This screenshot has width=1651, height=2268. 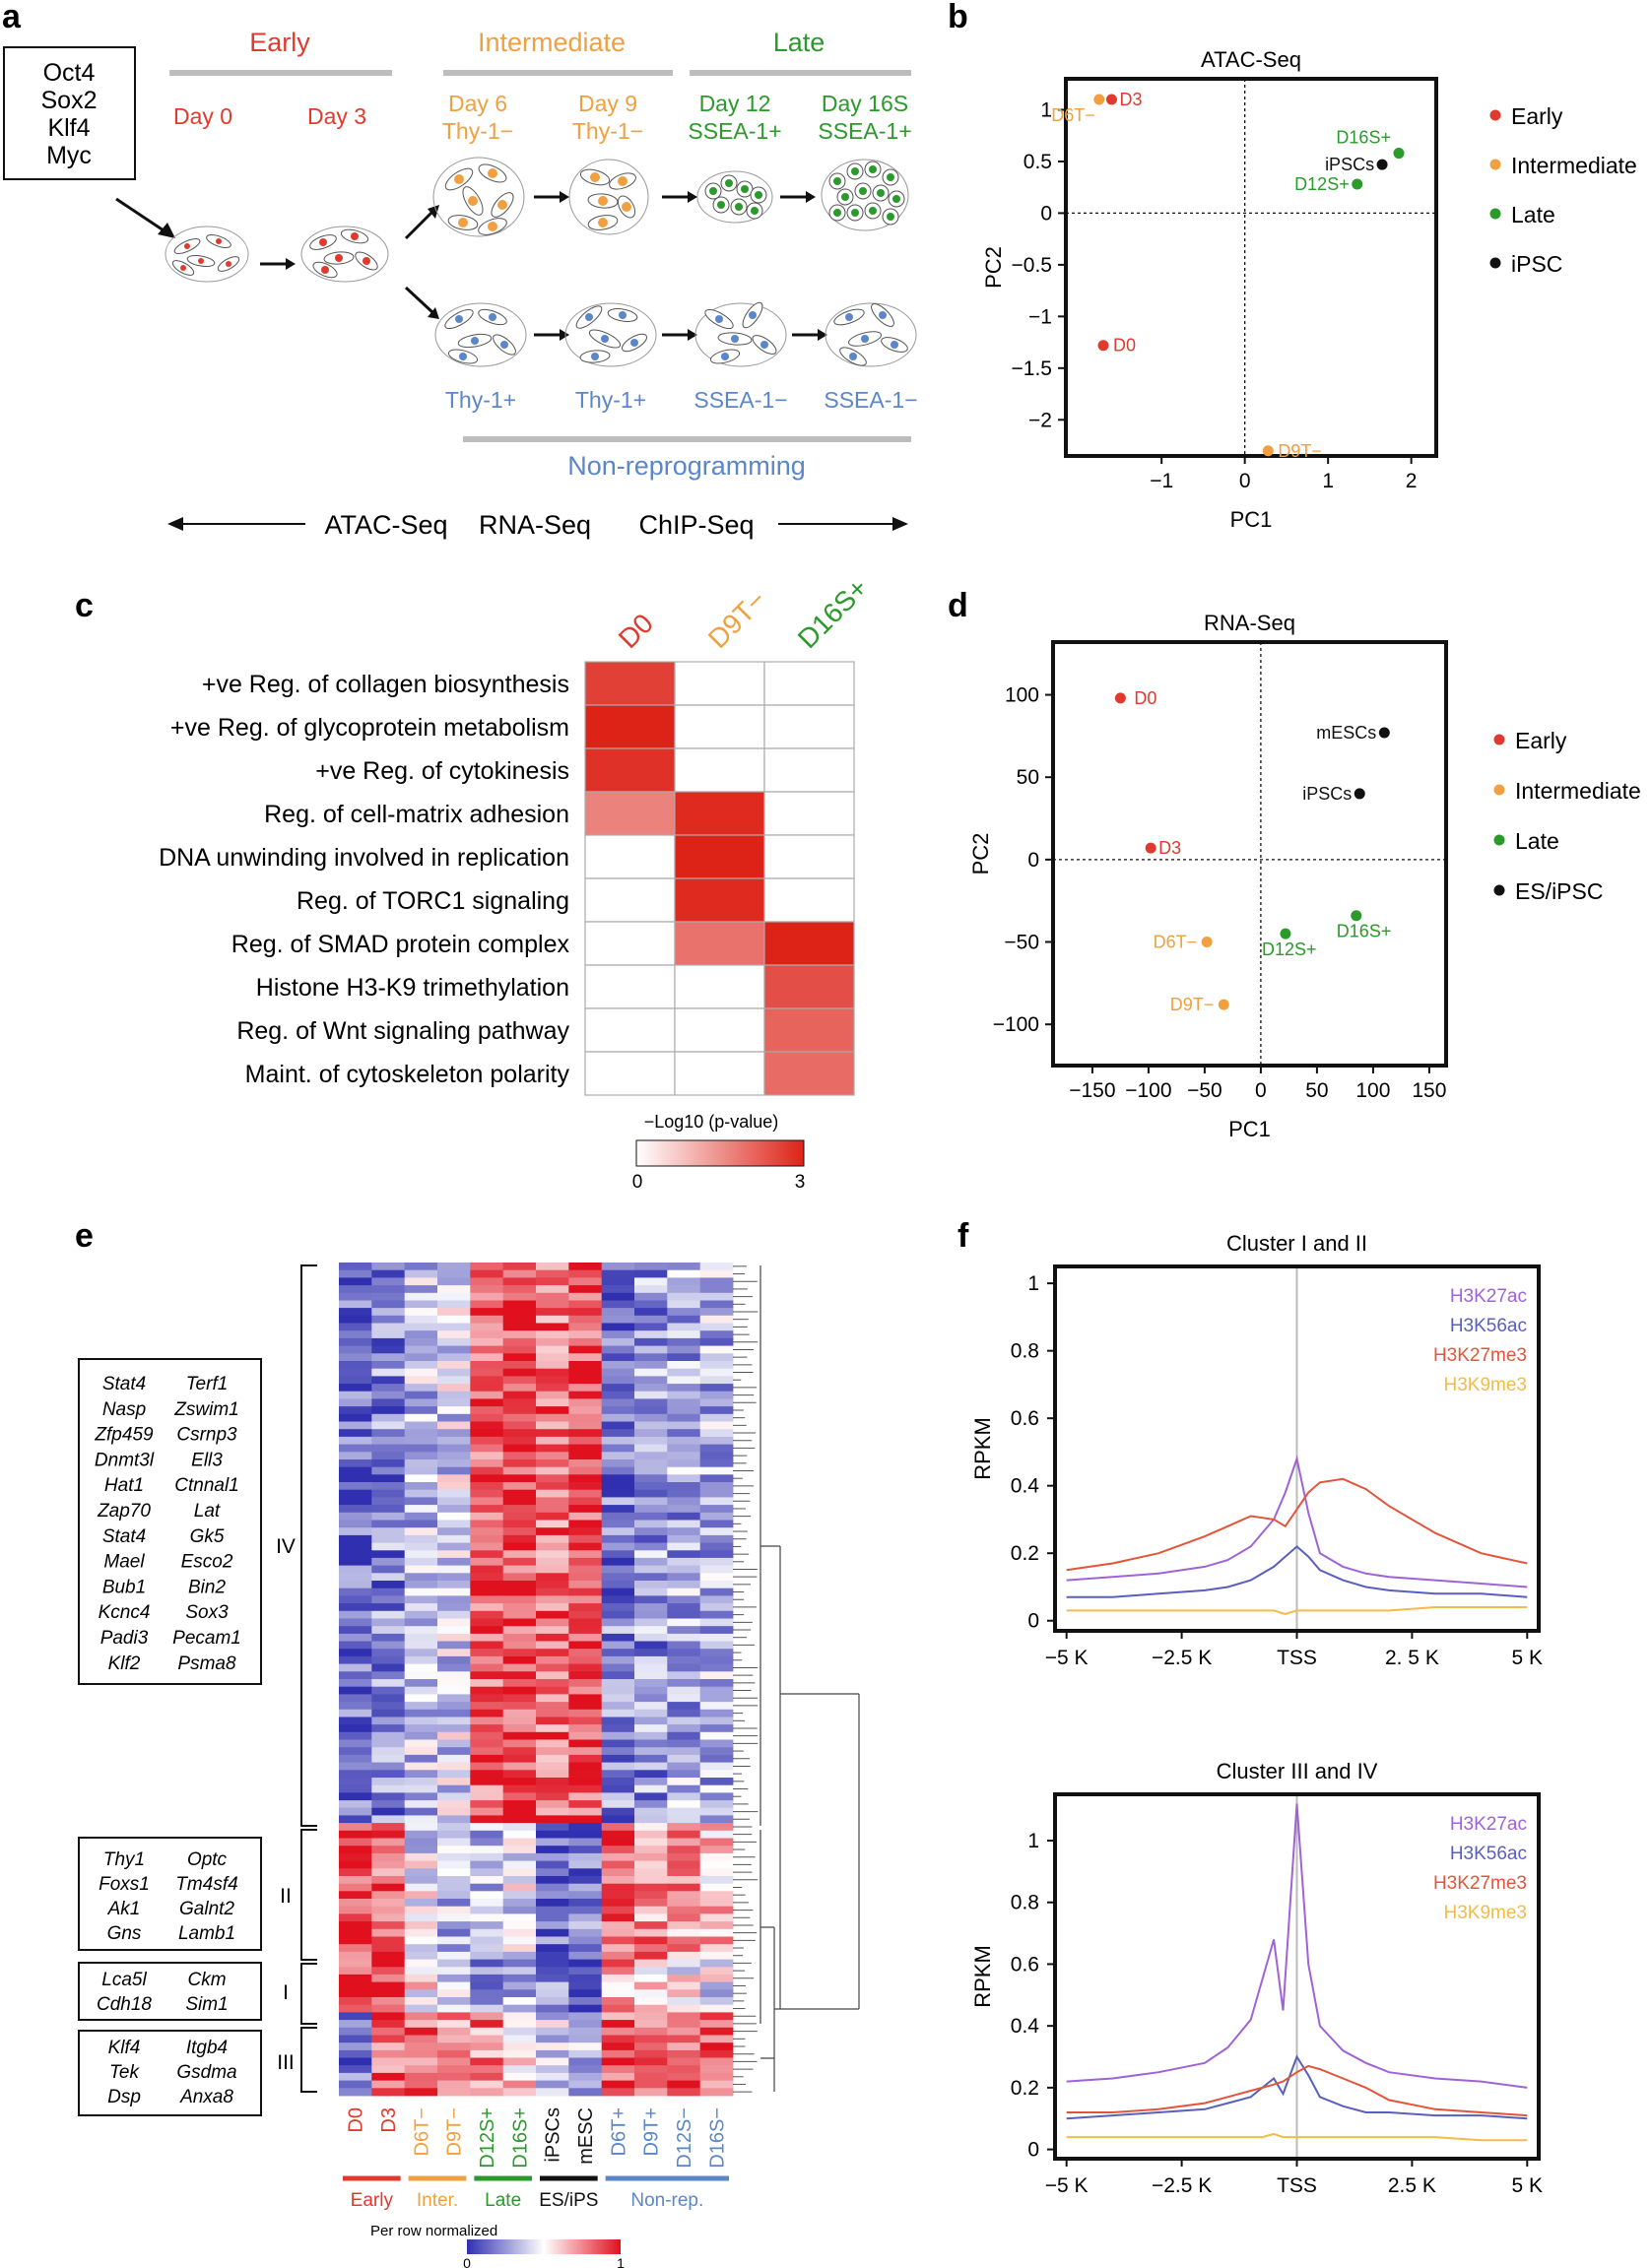 I want to click on heatmap-e-colorbar-max: 1, so click(x=621, y=2262).